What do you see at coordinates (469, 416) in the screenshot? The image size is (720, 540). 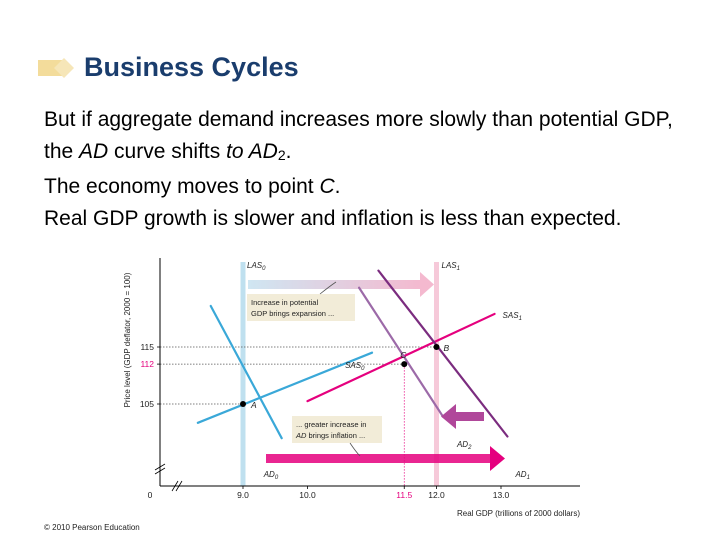 I see `ad2-shortfall-arrow-body` at bounding box center [469, 416].